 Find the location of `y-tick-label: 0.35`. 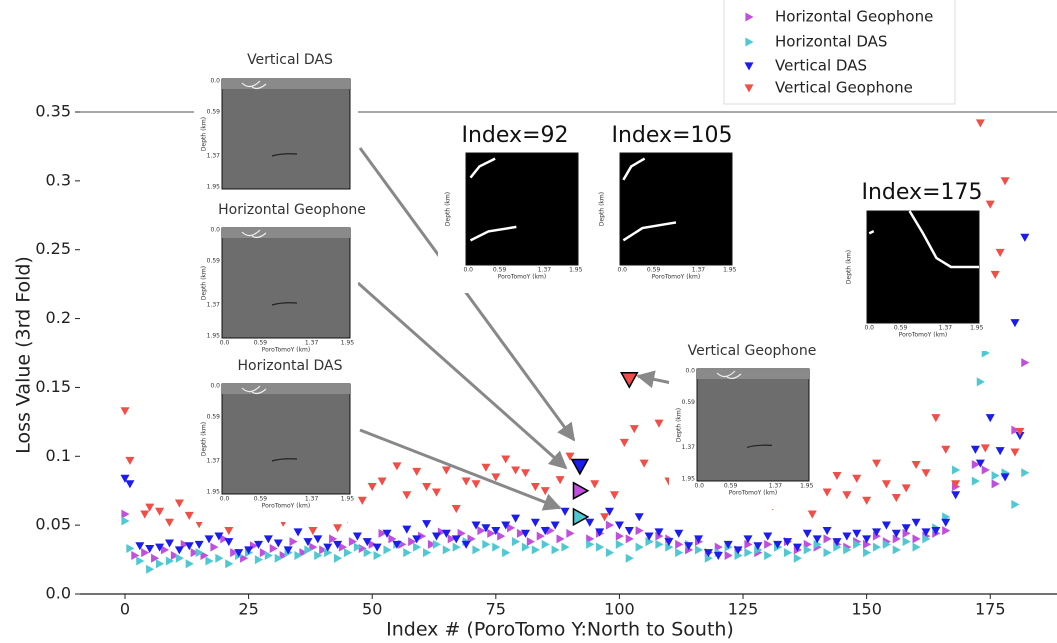

y-tick-label: 0.35 is located at coordinates (53, 111).